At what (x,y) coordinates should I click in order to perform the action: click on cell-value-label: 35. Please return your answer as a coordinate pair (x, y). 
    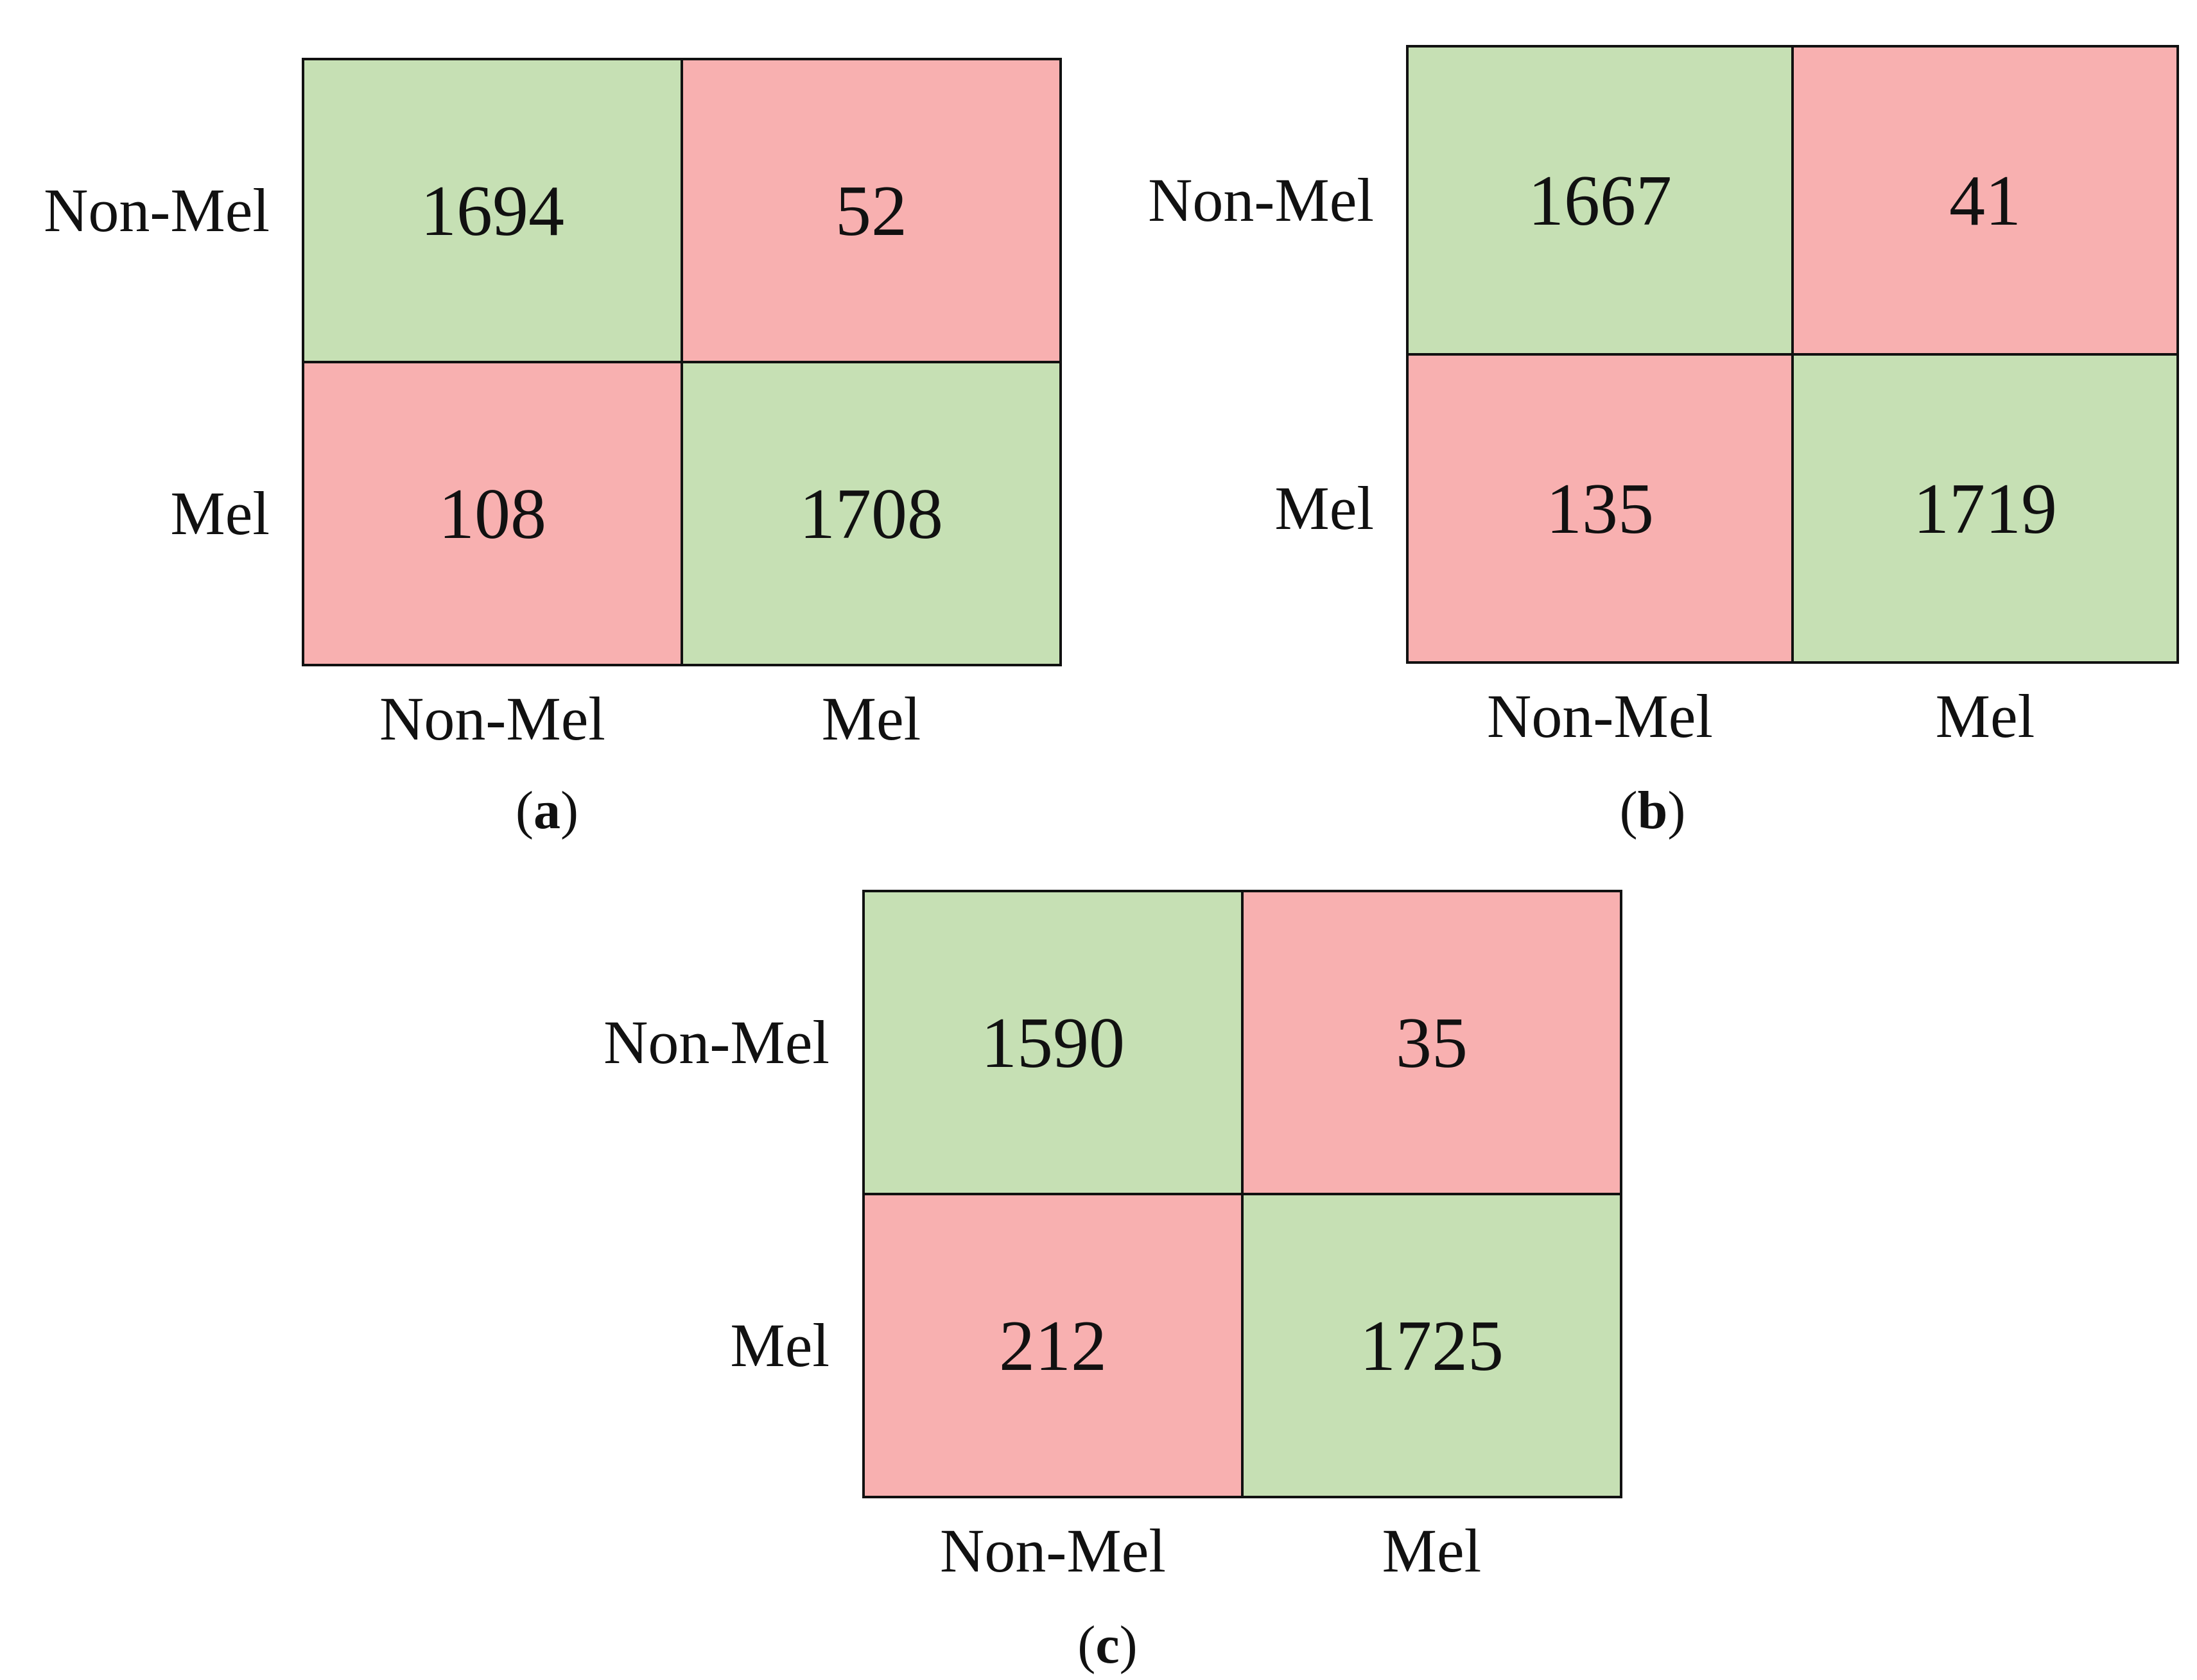
    Looking at the image, I should click on (1432, 1043).